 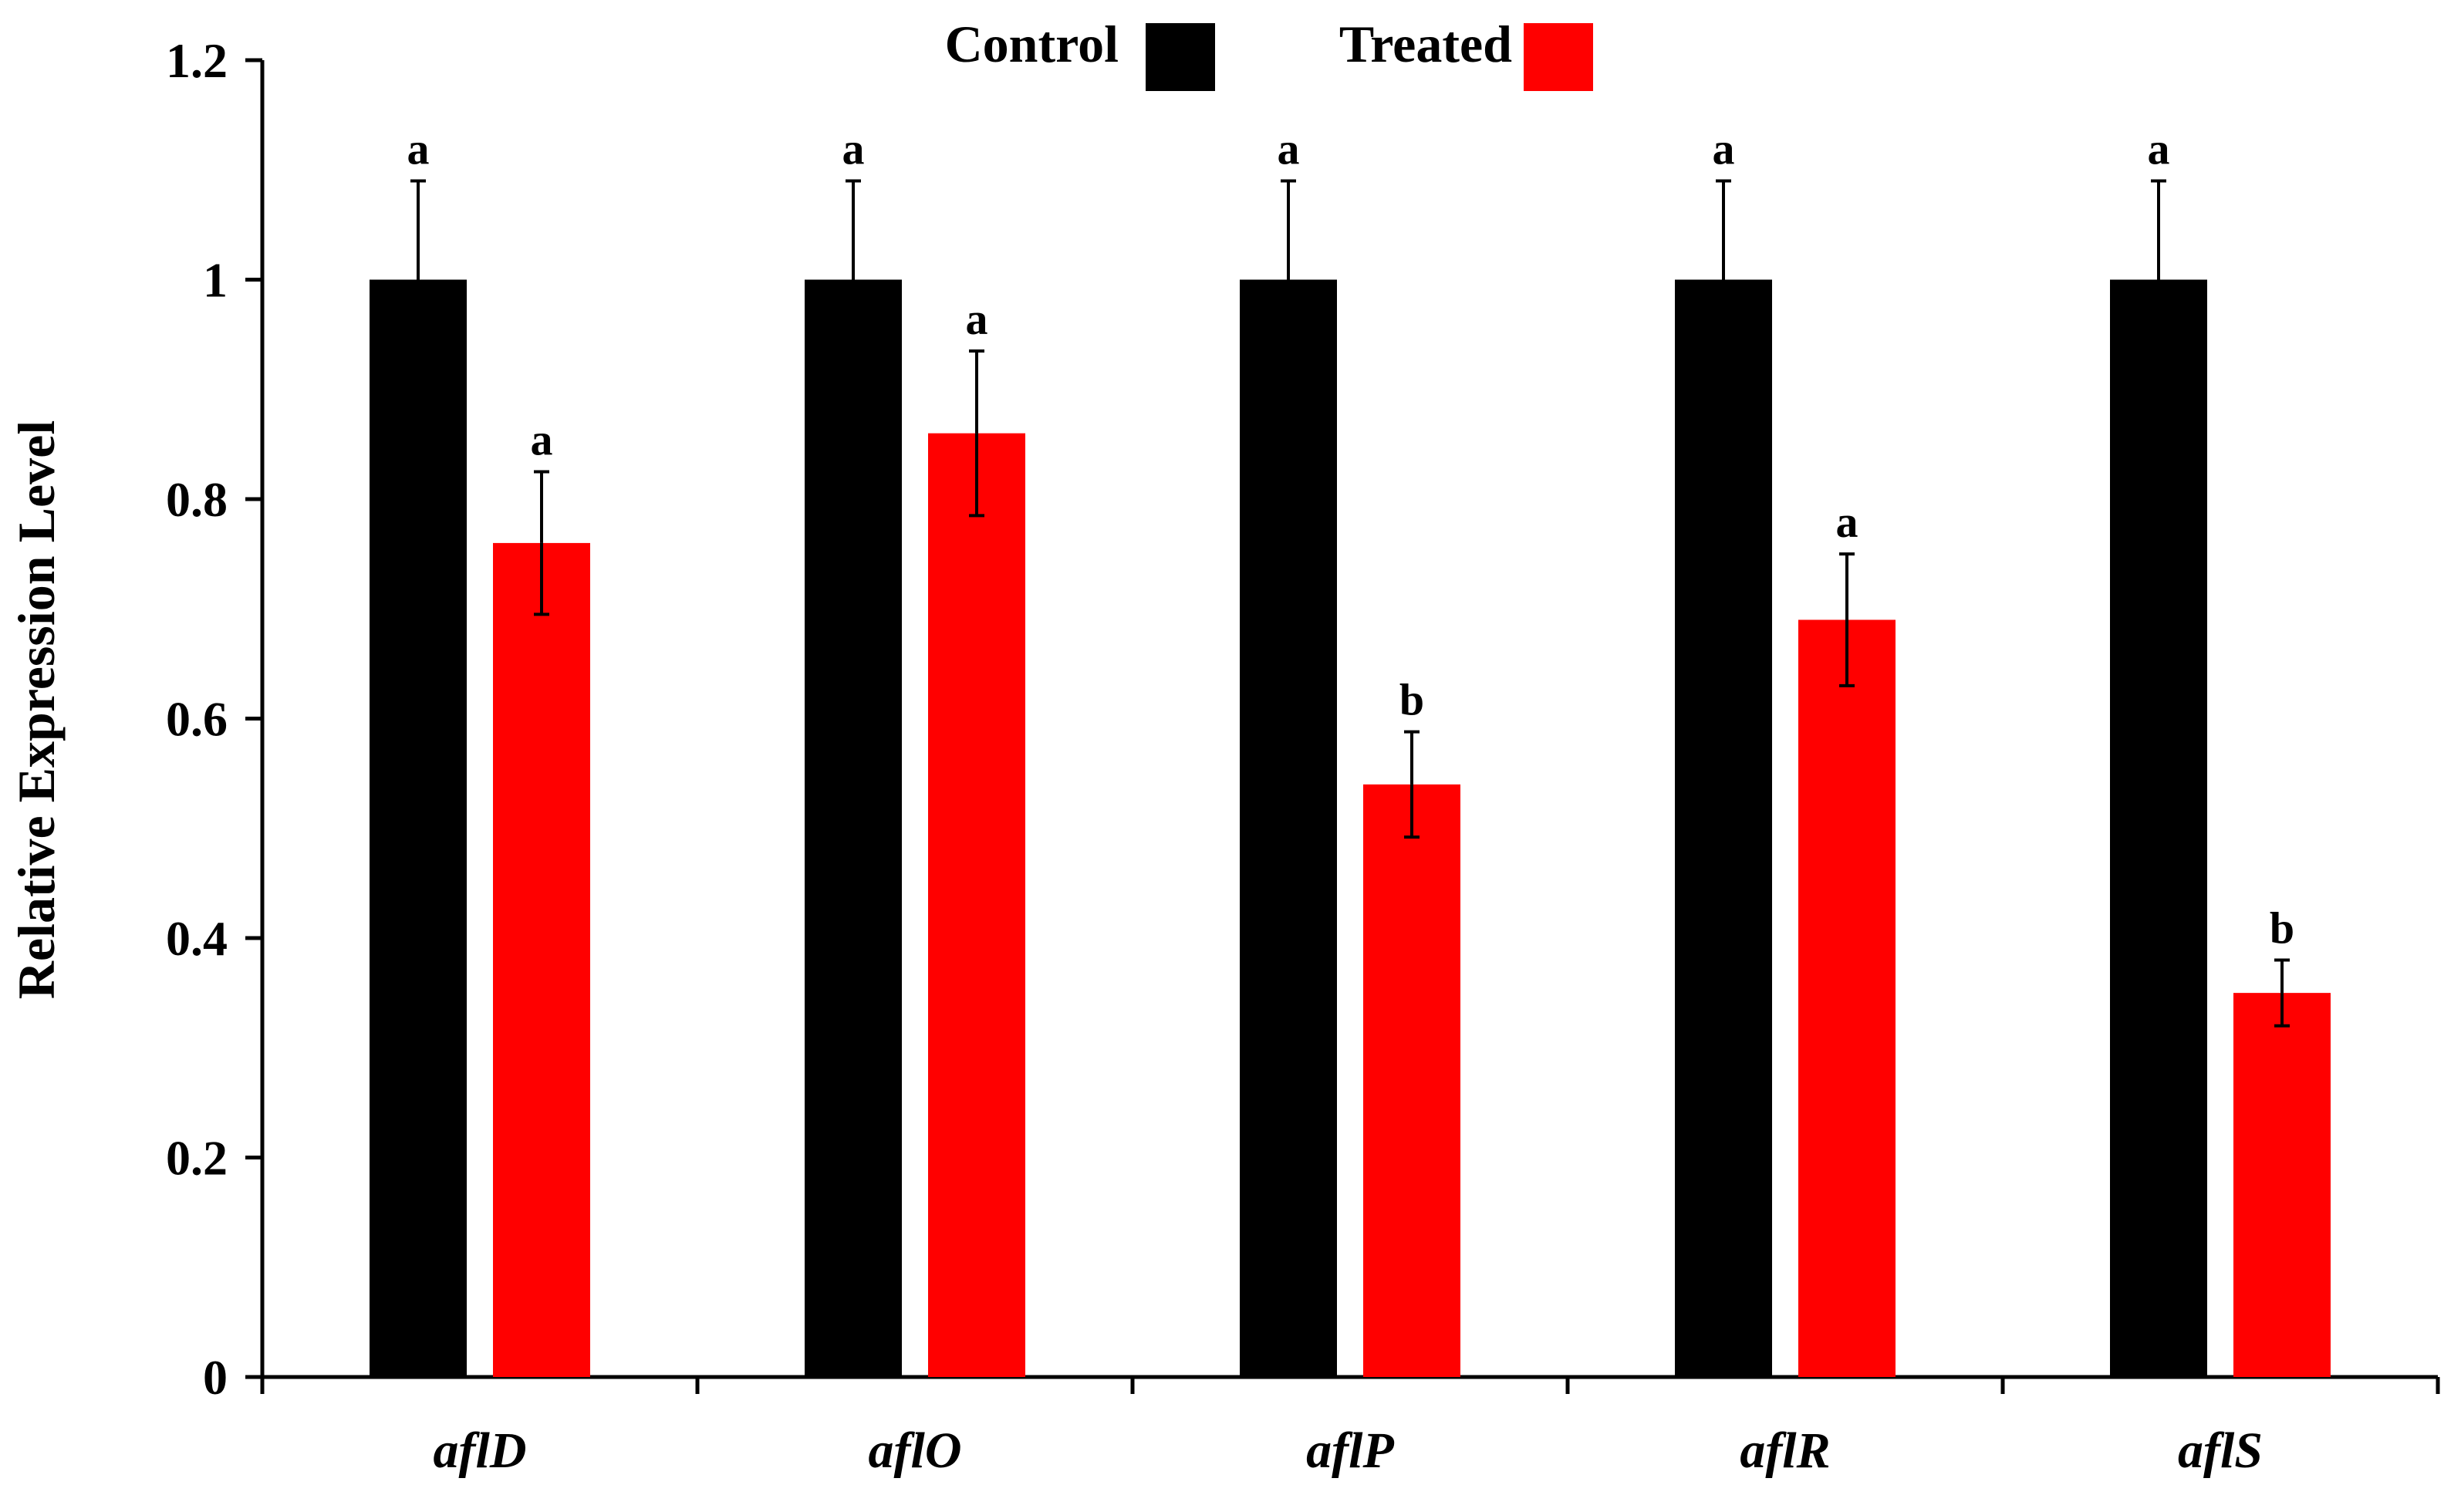 I want to click on significance-label-control-aflR: a, so click(x=1724, y=148).